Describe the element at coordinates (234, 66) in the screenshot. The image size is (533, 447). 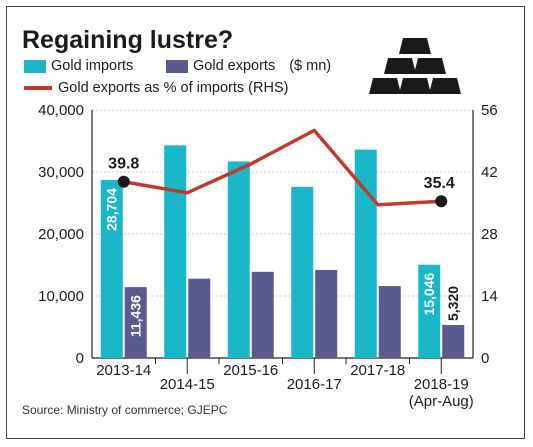
I see `legend-exports-label: Gold exports` at that location.